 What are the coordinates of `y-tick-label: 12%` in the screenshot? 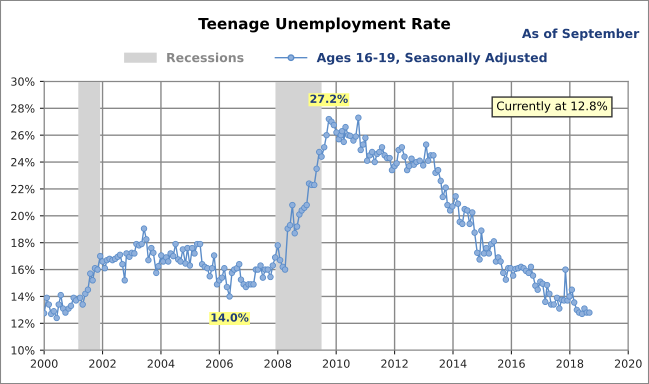 It's located at (23, 323).